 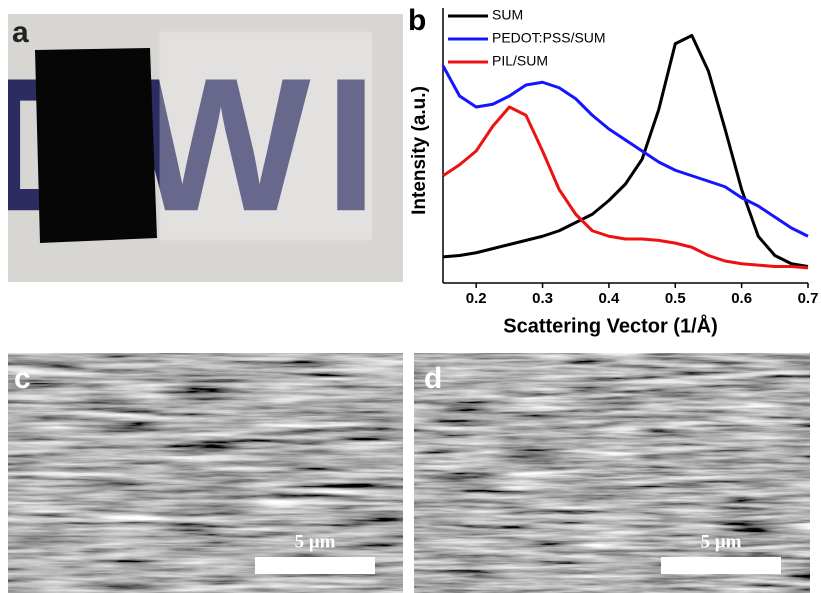 I want to click on x-tick-label: 0.2, so click(x=476, y=298).